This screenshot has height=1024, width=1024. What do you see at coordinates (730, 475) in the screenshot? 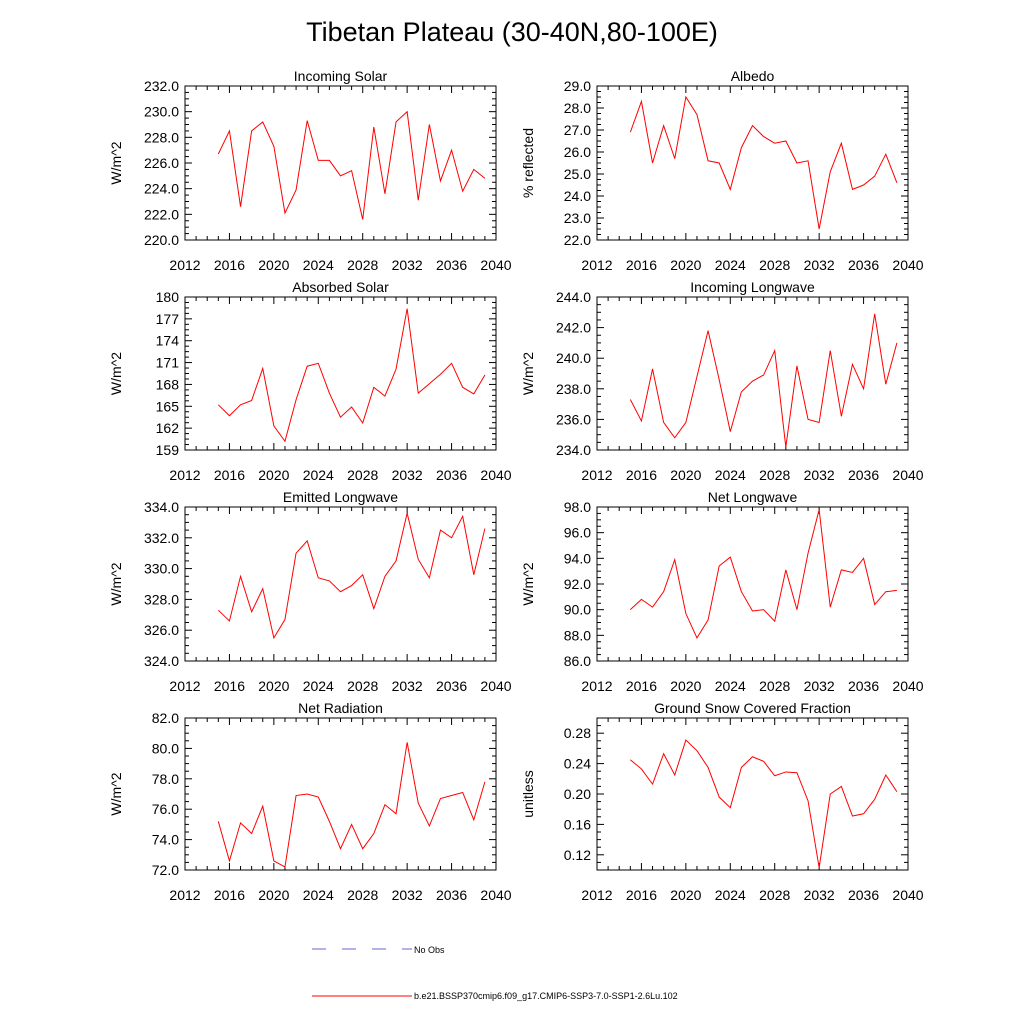
I see `x-tick-label-incoming-longwave: 2024` at bounding box center [730, 475].